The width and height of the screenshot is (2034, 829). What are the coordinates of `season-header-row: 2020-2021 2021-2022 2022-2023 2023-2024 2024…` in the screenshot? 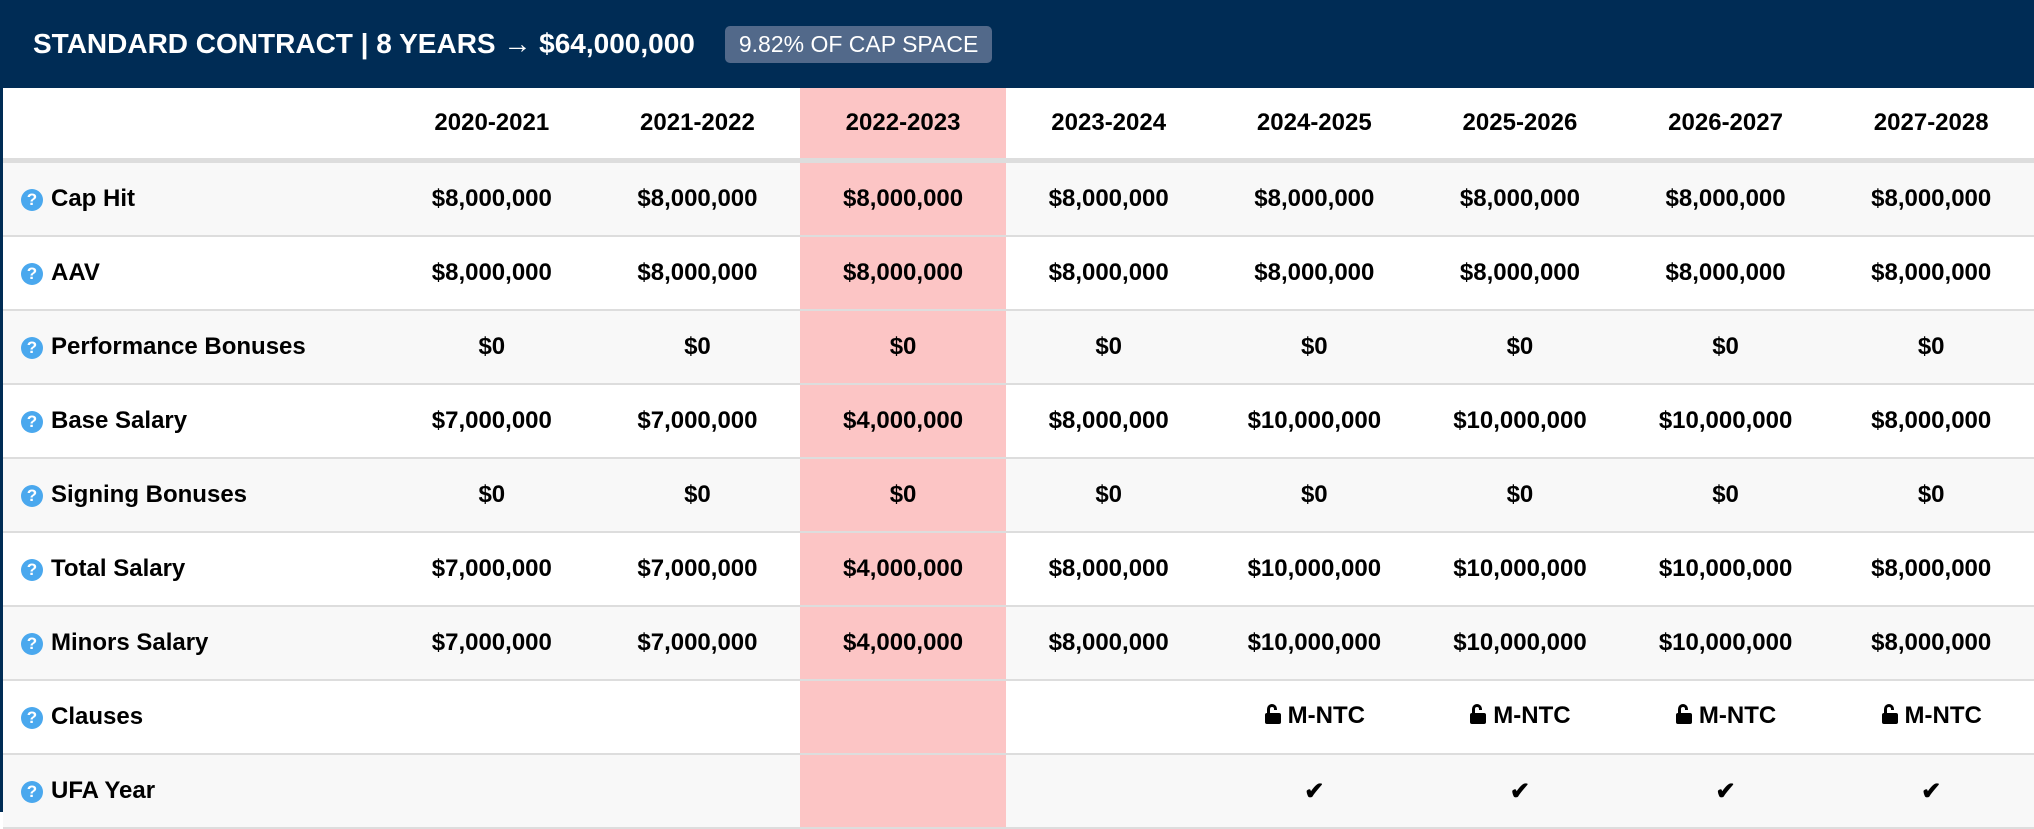 It's located at (1018, 125).